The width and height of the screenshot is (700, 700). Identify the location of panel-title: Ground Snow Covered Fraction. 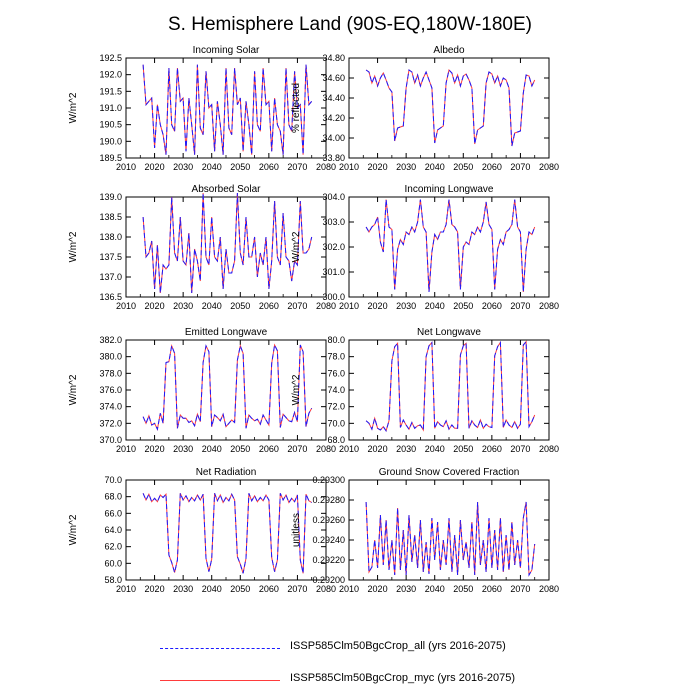
(449, 472).